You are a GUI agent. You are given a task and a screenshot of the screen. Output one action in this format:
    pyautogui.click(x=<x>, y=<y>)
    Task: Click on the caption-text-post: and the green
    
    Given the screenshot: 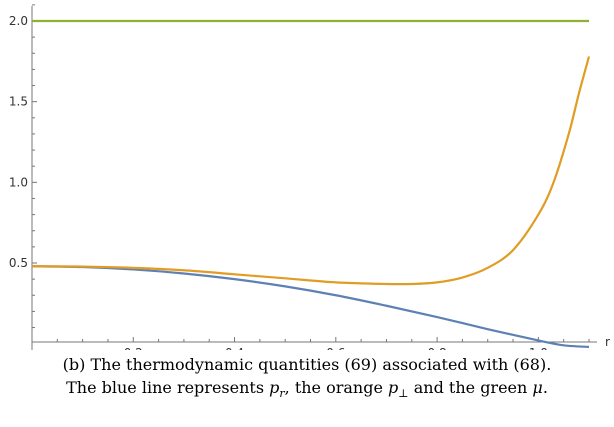 What is the action you would take?
    pyautogui.click(x=470, y=387)
    